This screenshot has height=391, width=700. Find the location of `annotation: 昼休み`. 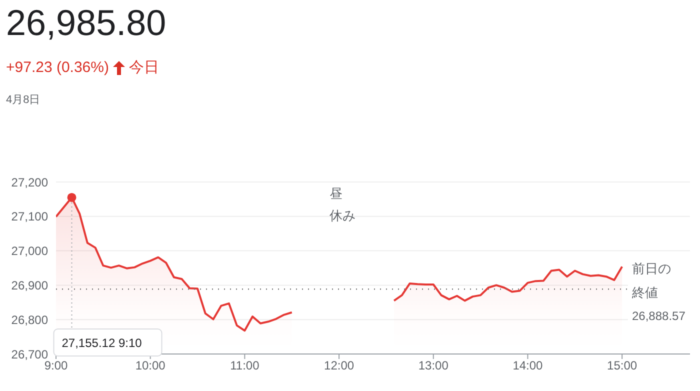

annotation: 昼休み is located at coordinates (343, 204).